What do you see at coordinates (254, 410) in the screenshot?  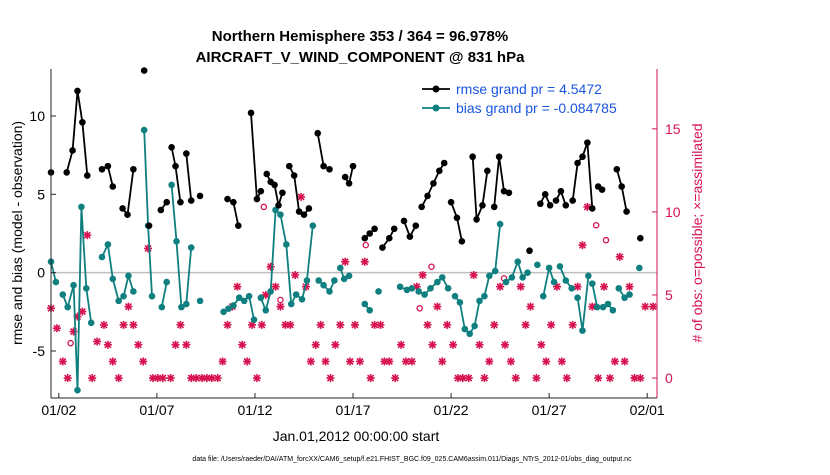 I see `x-tick-label: 01/12` at bounding box center [254, 410].